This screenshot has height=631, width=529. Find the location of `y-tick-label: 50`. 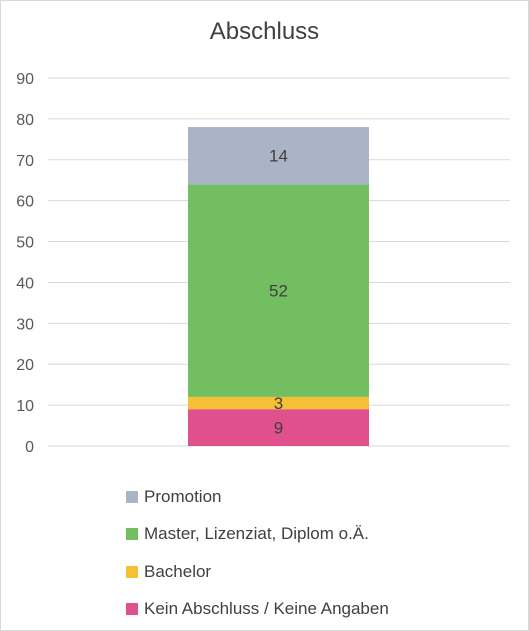

y-tick-label: 50 is located at coordinates (25, 243).